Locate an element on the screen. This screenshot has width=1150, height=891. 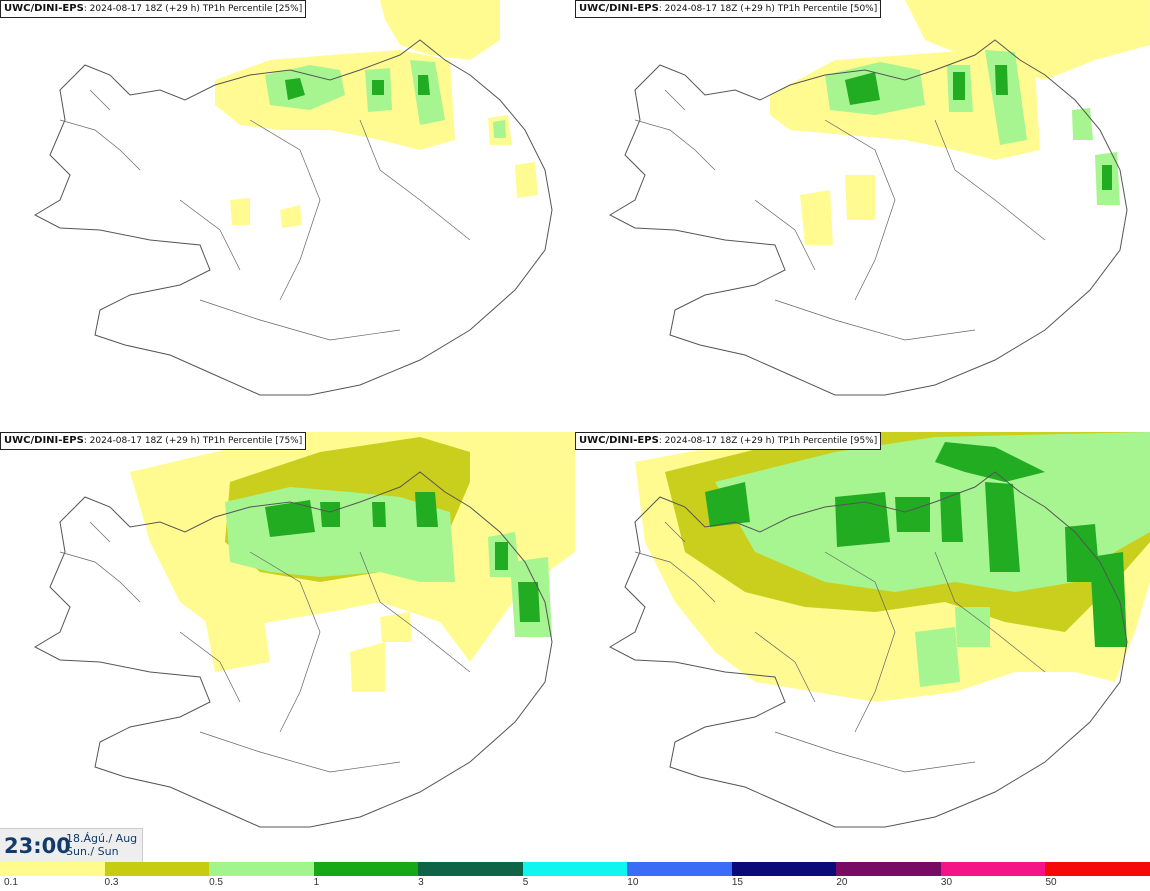
colorbar-tick-label: 5 is located at coordinates (525, 882).